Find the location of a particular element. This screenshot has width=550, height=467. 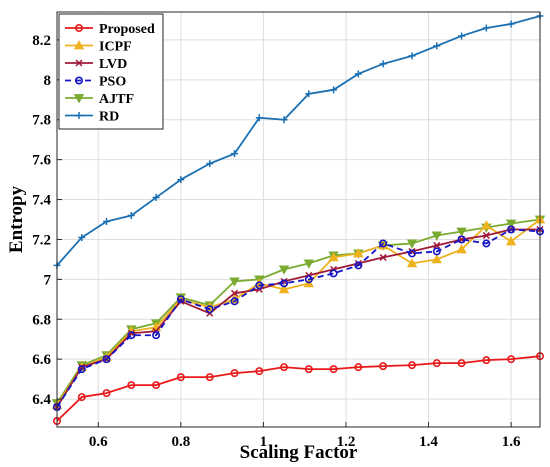

legend-marker-lvd is located at coordinates (79, 63).